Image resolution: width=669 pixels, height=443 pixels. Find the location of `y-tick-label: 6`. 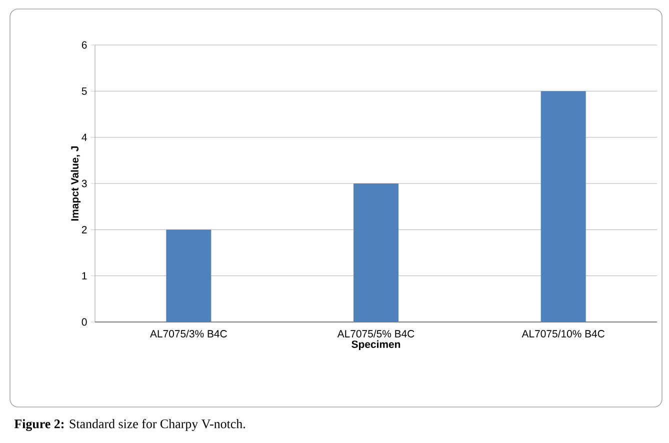

y-tick-label: 6 is located at coordinates (84, 45).